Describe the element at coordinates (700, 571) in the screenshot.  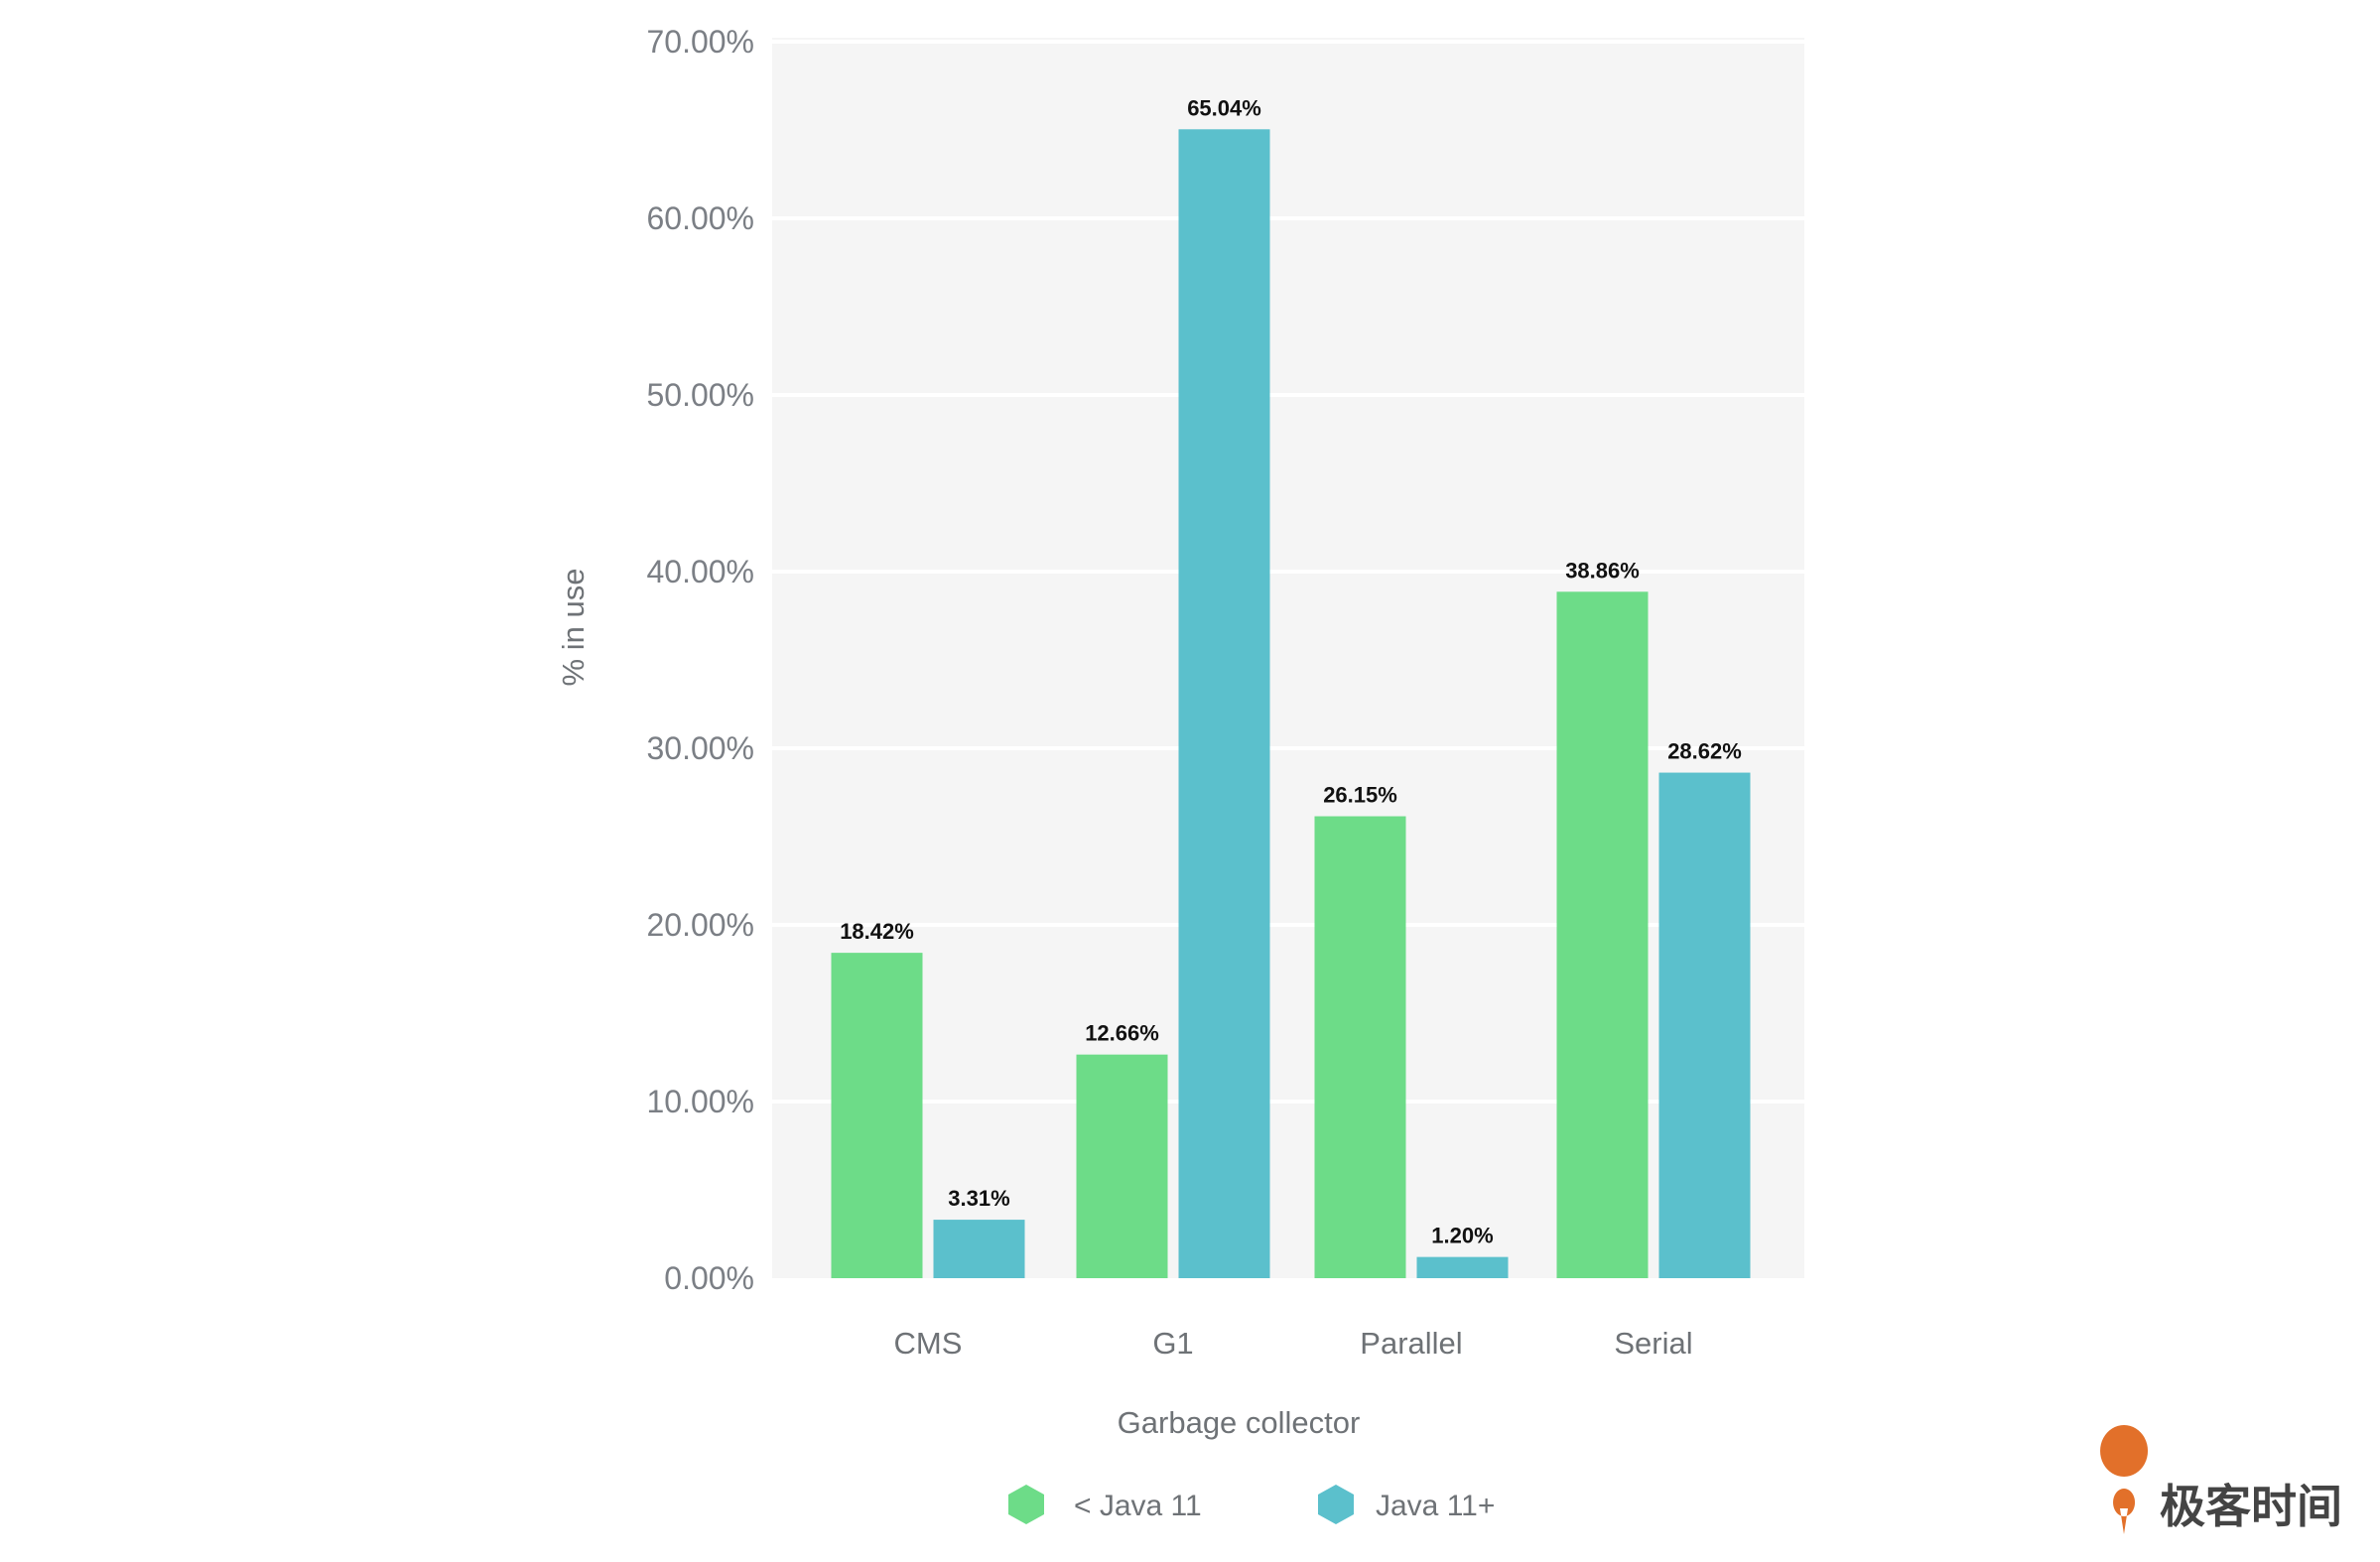
I see `y-tick-label: 40.00%` at that location.